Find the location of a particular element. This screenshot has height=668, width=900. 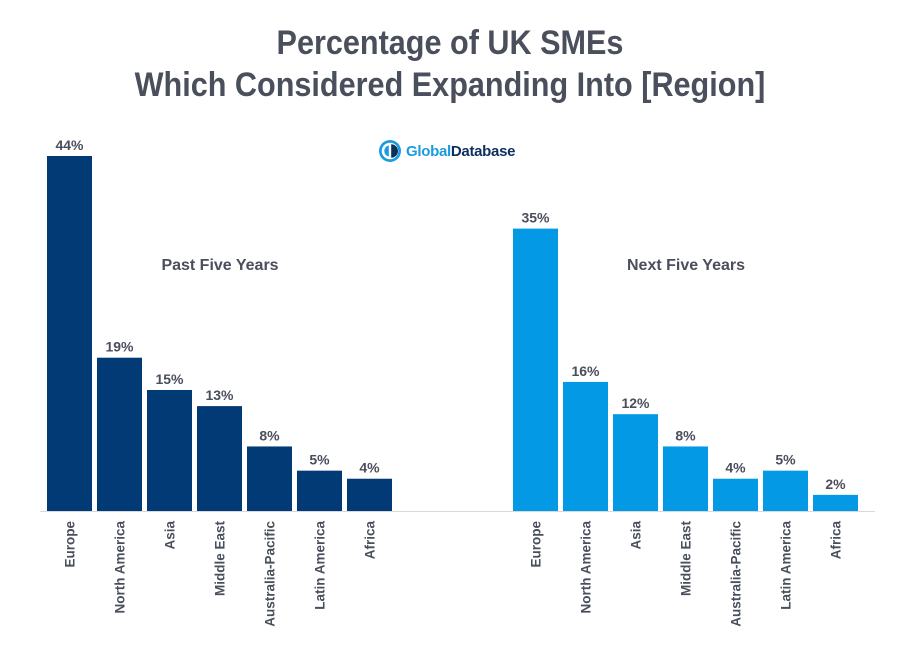

data-label-past-africa: 4% is located at coordinates (369, 468).